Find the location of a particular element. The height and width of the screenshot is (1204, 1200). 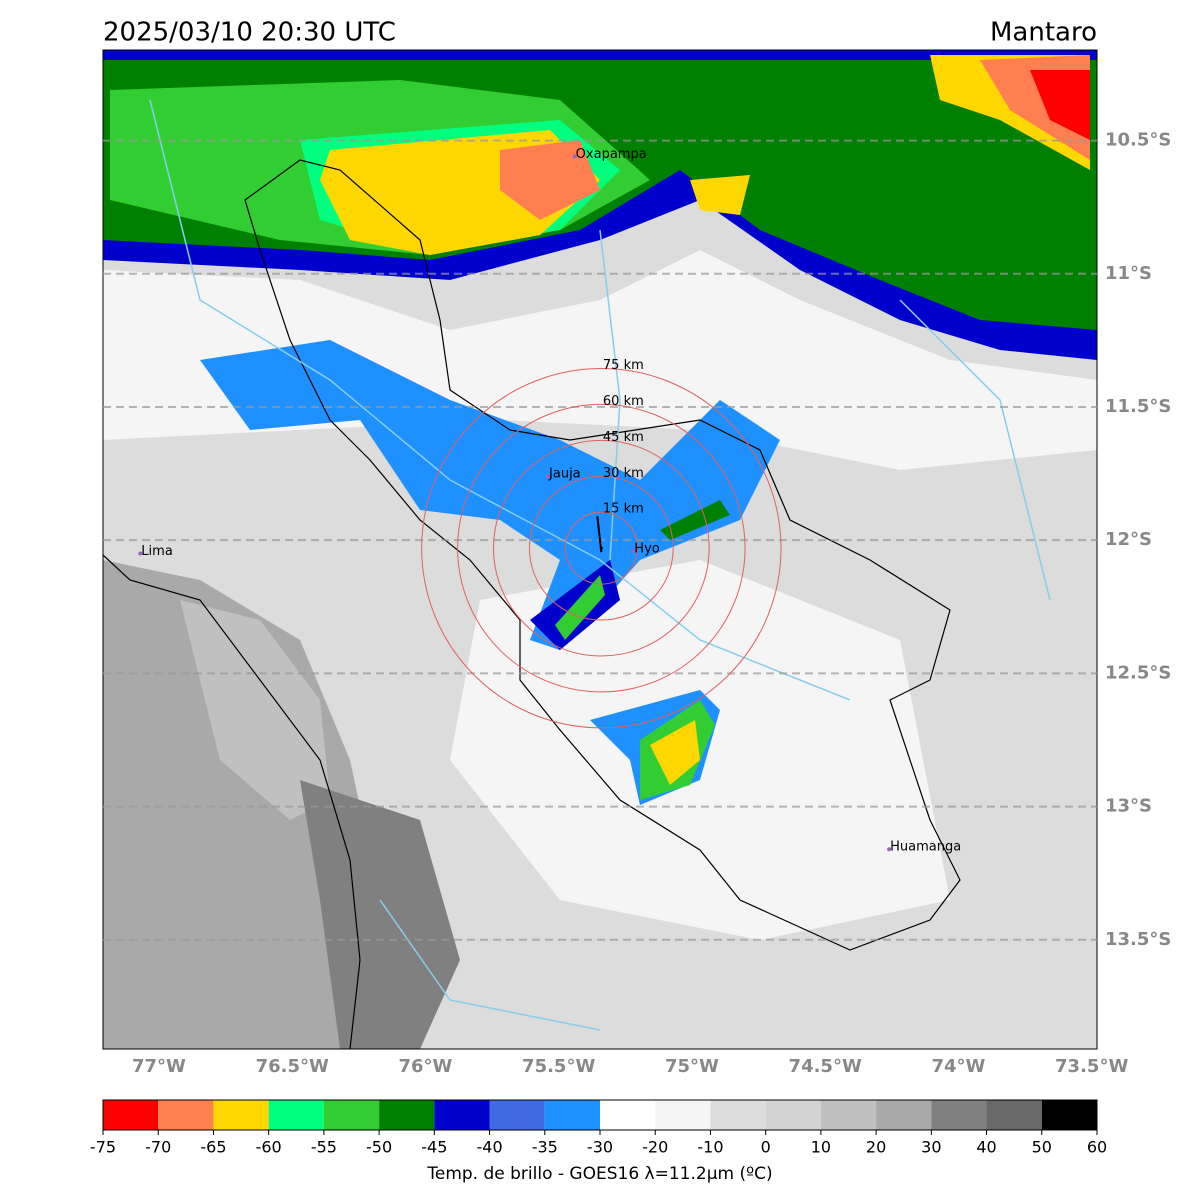

lon-label: 73.5°W is located at coordinates (1091, 1066).